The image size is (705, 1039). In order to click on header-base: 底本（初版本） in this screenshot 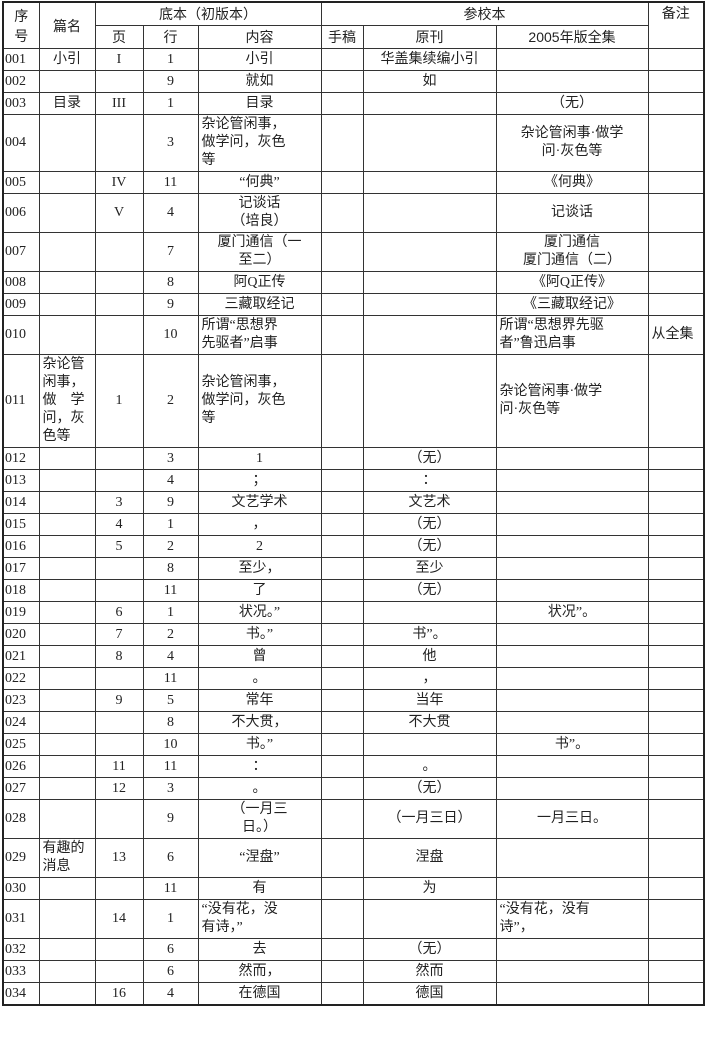, I will do `click(208, 13)`.